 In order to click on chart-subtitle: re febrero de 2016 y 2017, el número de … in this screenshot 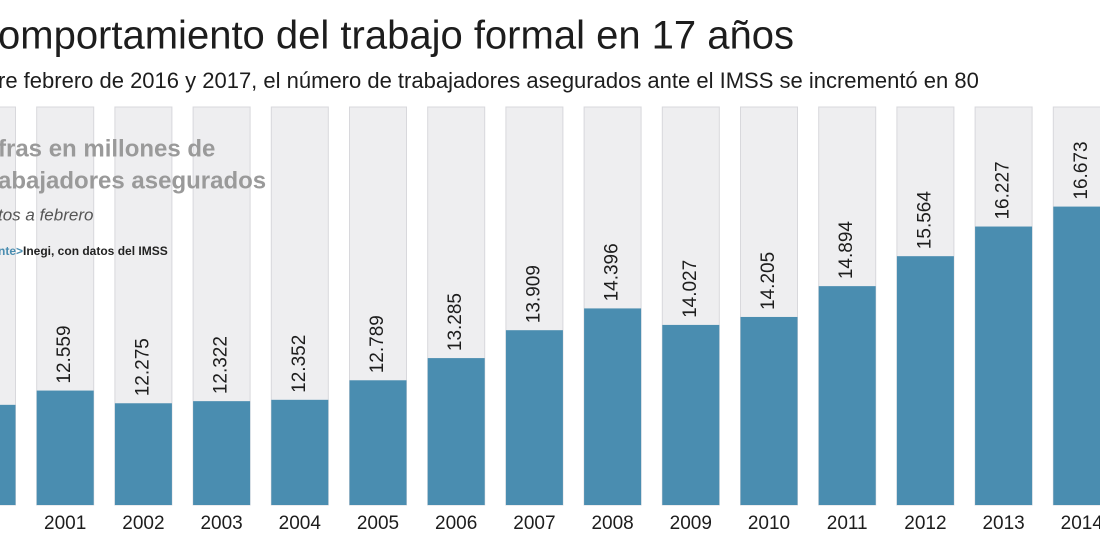, I will do `click(489, 80)`.